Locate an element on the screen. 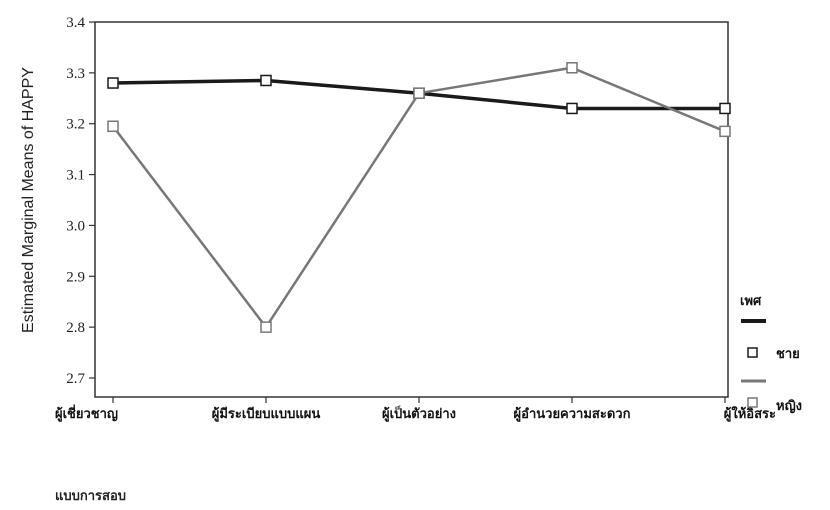 The width and height of the screenshot is (830, 510). y-tick-label: 3.1 is located at coordinates (75, 176).